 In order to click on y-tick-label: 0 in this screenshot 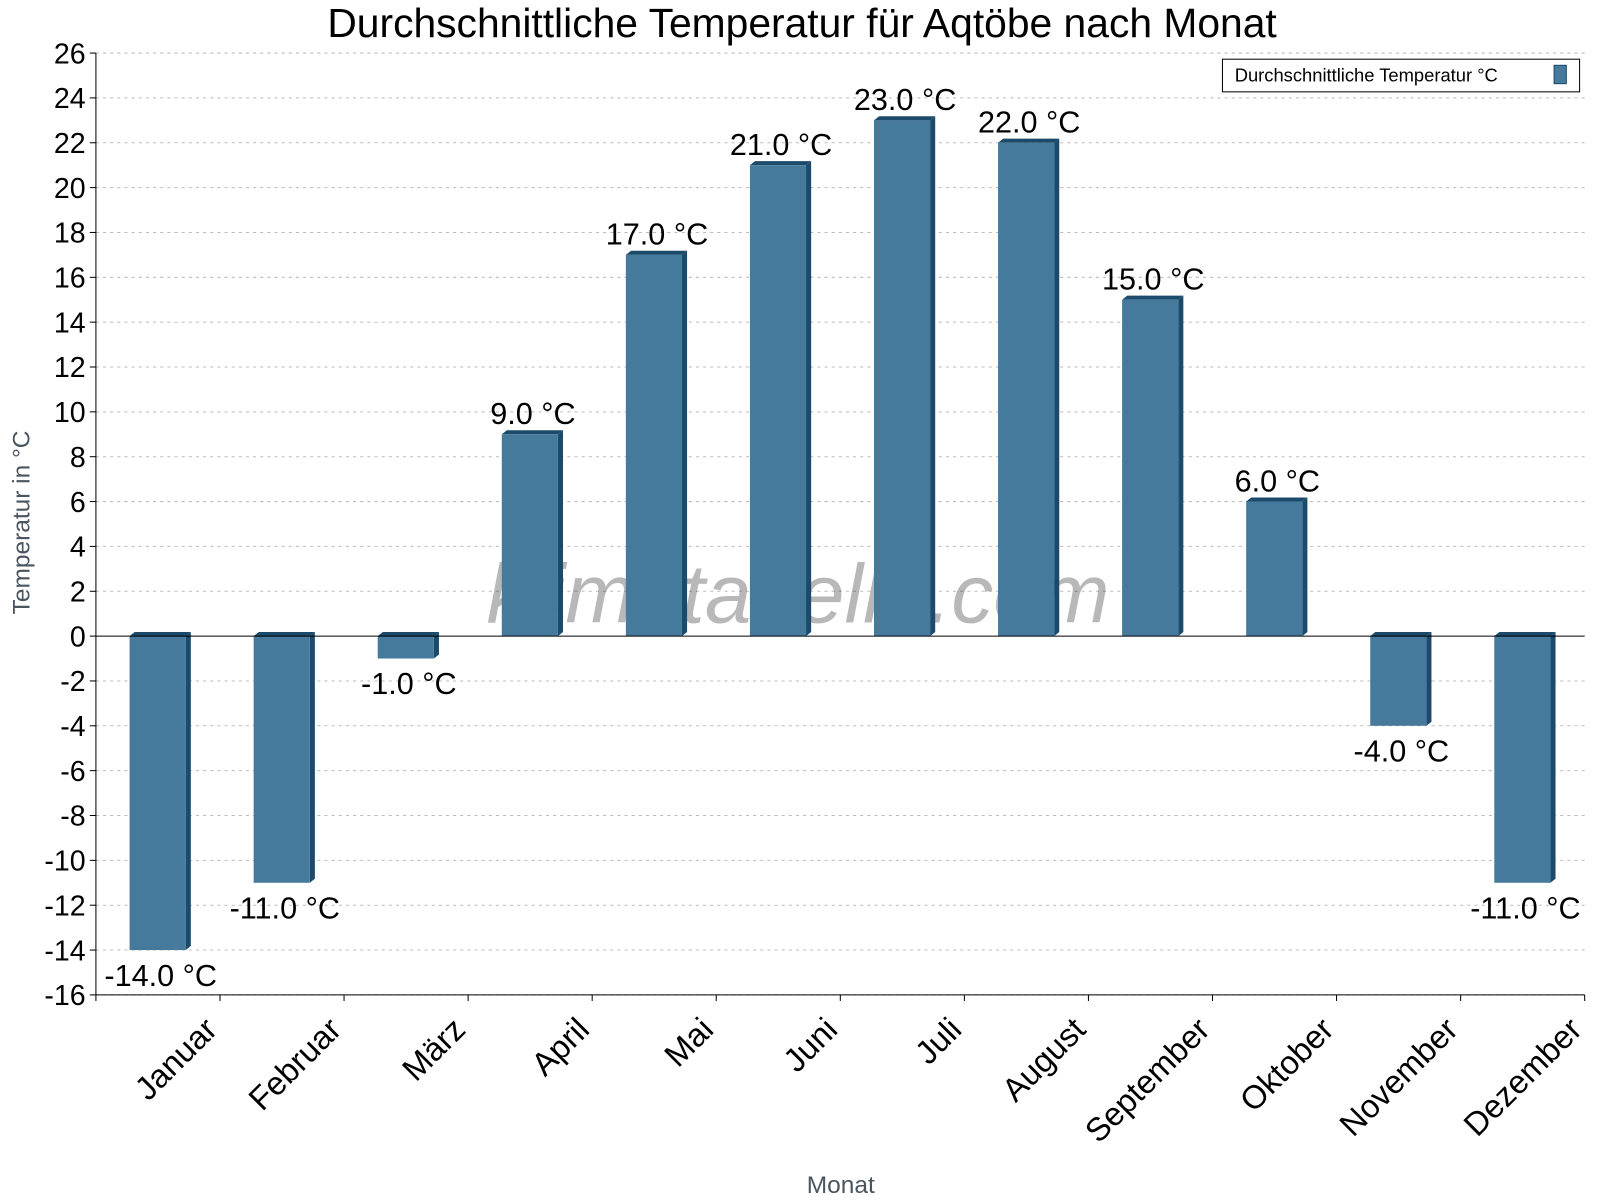, I will do `click(78, 637)`.